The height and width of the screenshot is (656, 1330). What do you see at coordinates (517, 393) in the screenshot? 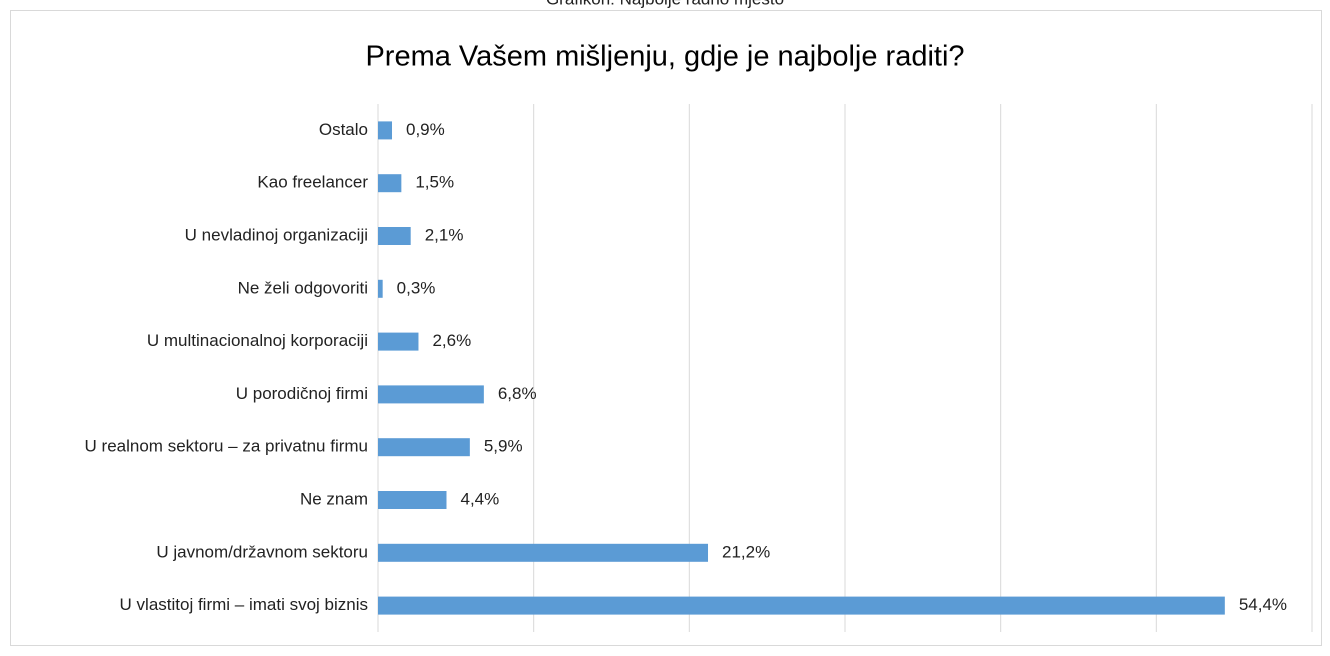
I see `value-label: 6,8%` at bounding box center [517, 393].